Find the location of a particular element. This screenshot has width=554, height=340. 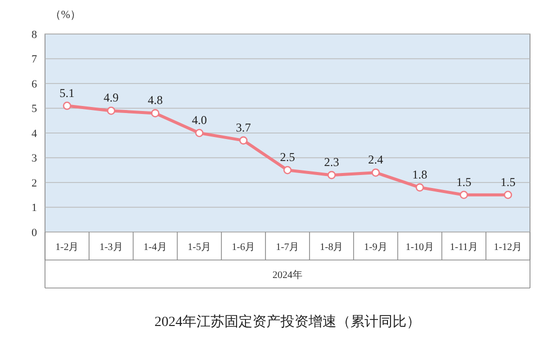

y-tick-label: 0 is located at coordinates (35, 232).